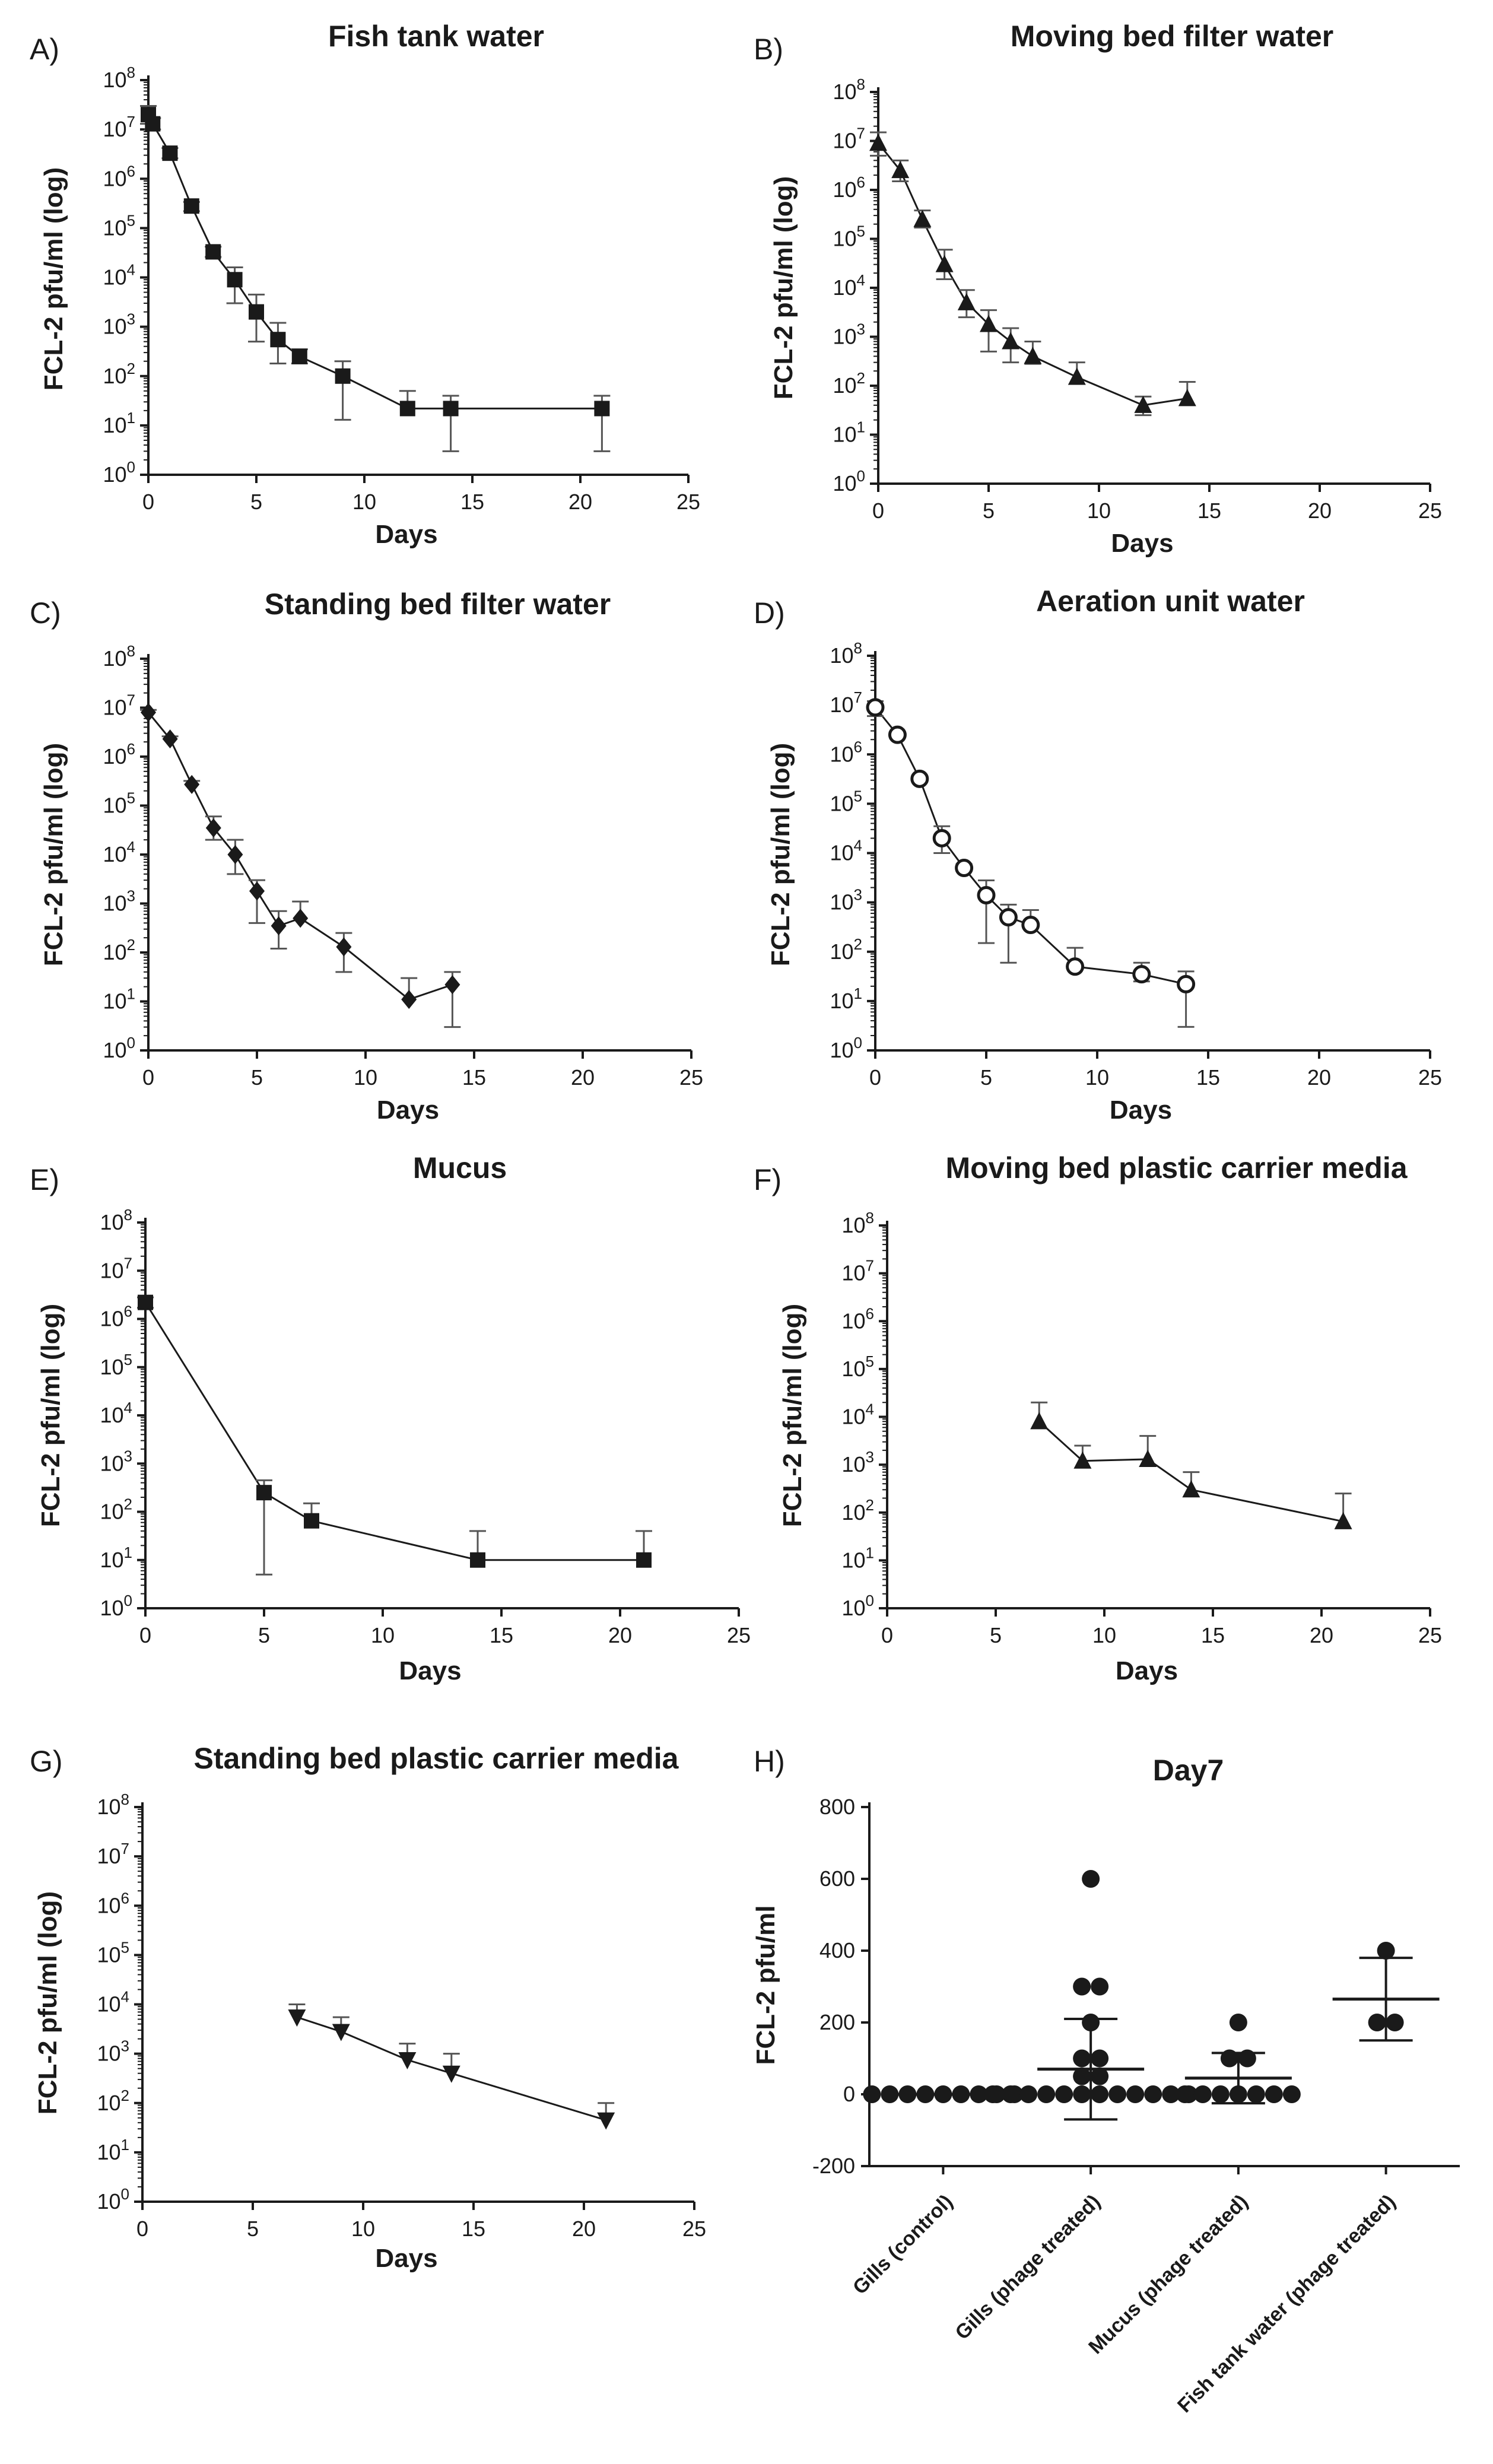  I want to click on panel-letter: E), so click(44, 1179).